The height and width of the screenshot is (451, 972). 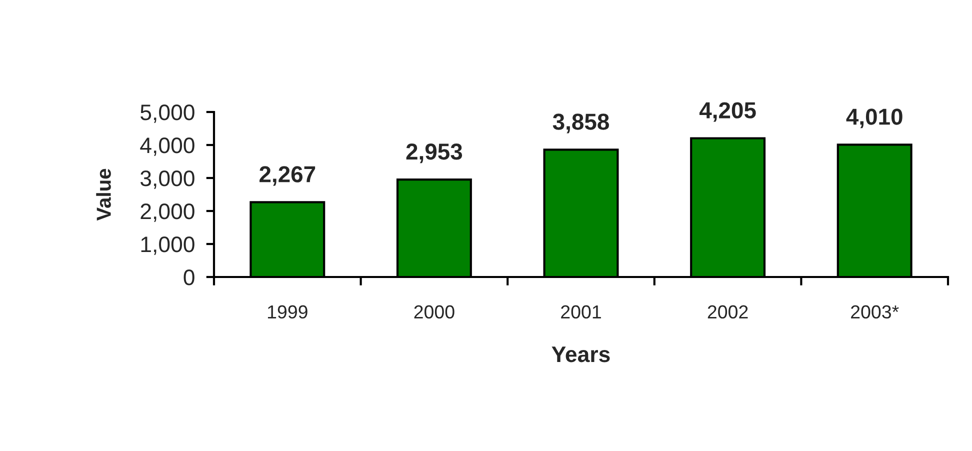 What do you see at coordinates (875, 312) in the screenshot?
I see `x-tick-label: 2003*` at bounding box center [875, 312].